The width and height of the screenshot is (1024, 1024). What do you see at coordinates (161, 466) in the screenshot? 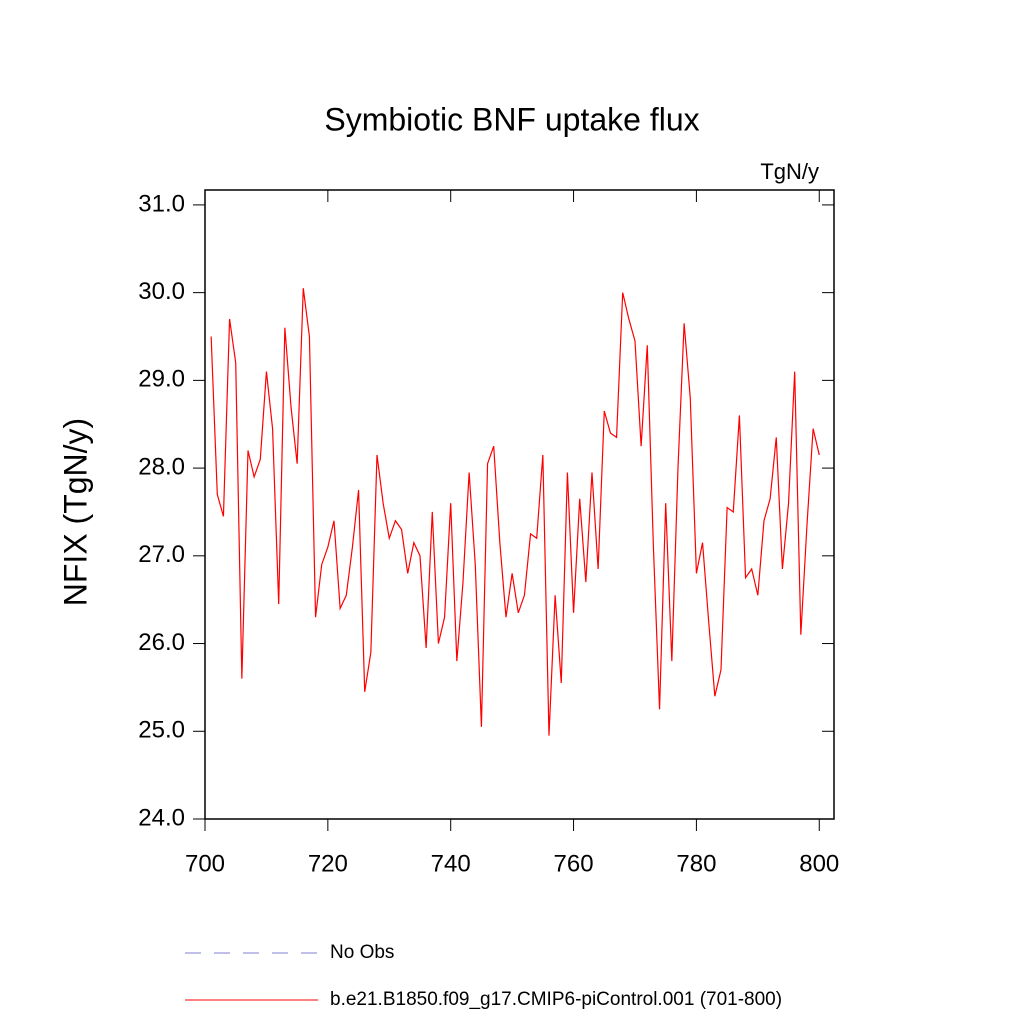
I see `y-tick-label: 28.0` at bounding box center [161, 466].